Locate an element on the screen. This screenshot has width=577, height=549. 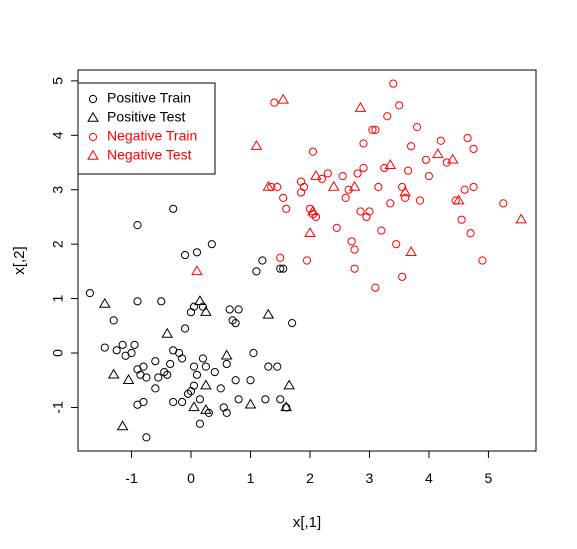
y-tick-label: 1 is located at coordinates (58, 298).